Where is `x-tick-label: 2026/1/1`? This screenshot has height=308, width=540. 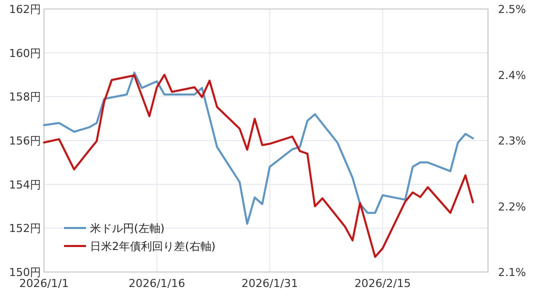
x-tick-label: 2026/1/1 is located at coordinates (44, 283).